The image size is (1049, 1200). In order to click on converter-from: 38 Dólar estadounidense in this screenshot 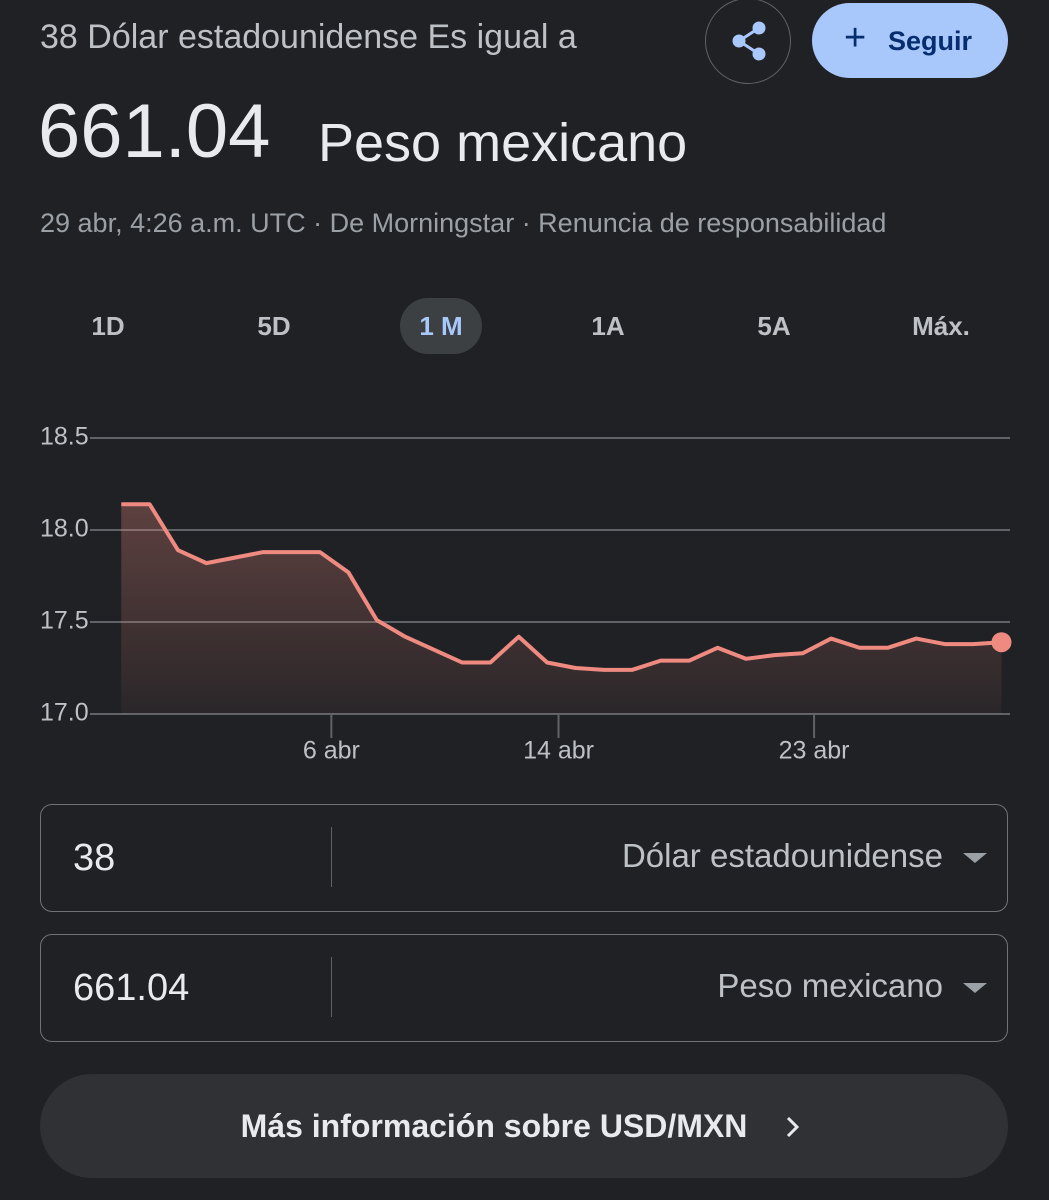, I will do `click(524, 858)`.